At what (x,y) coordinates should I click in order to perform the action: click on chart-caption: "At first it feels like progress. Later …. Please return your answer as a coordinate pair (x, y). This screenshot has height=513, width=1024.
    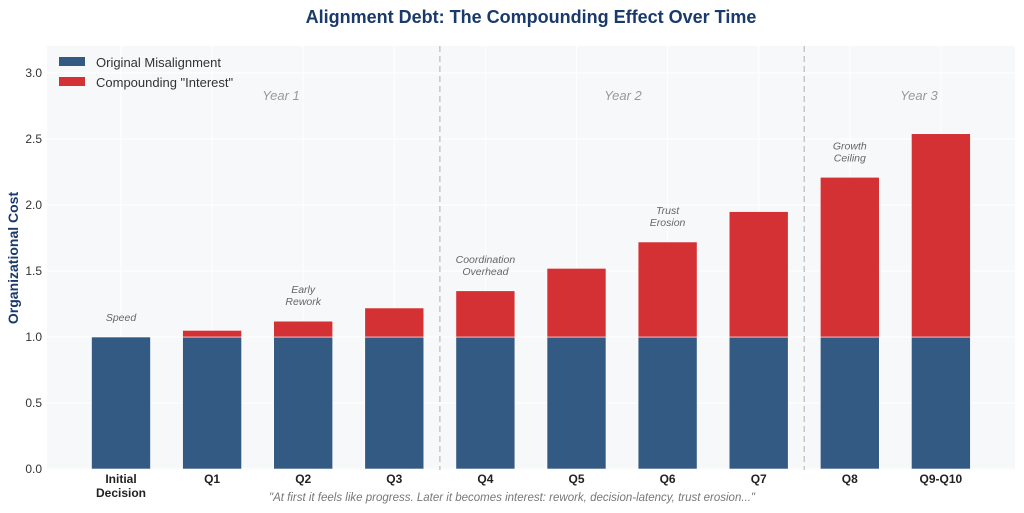
    Looking at the image, I should click on (512, 498).